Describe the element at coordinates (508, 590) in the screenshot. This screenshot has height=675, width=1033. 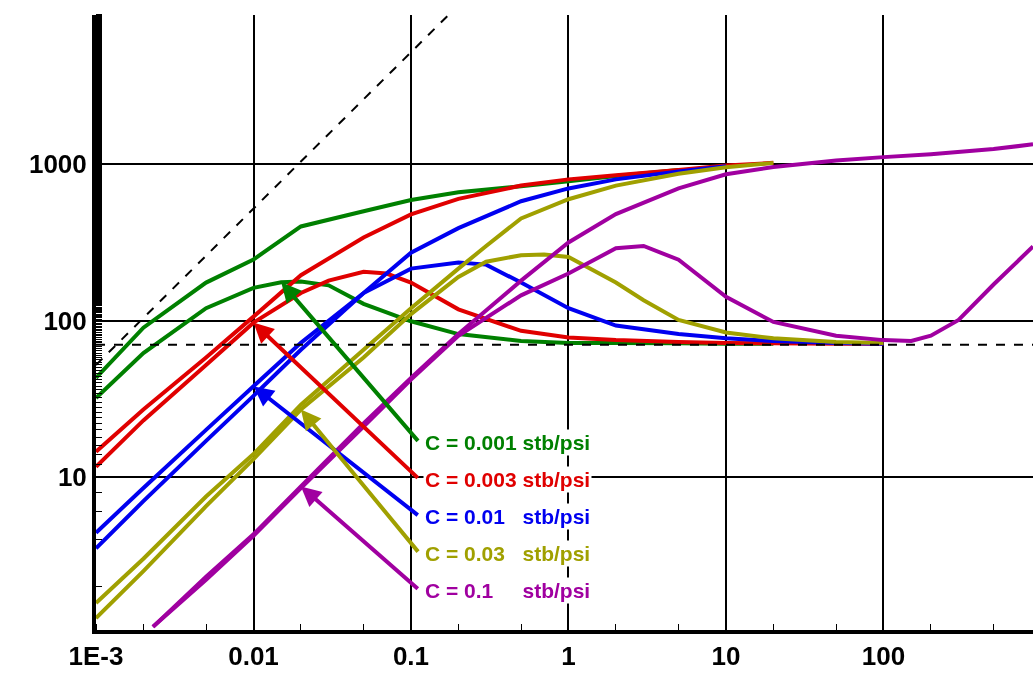
I see `annotation: C = 0.1 stb/psi` at that location.